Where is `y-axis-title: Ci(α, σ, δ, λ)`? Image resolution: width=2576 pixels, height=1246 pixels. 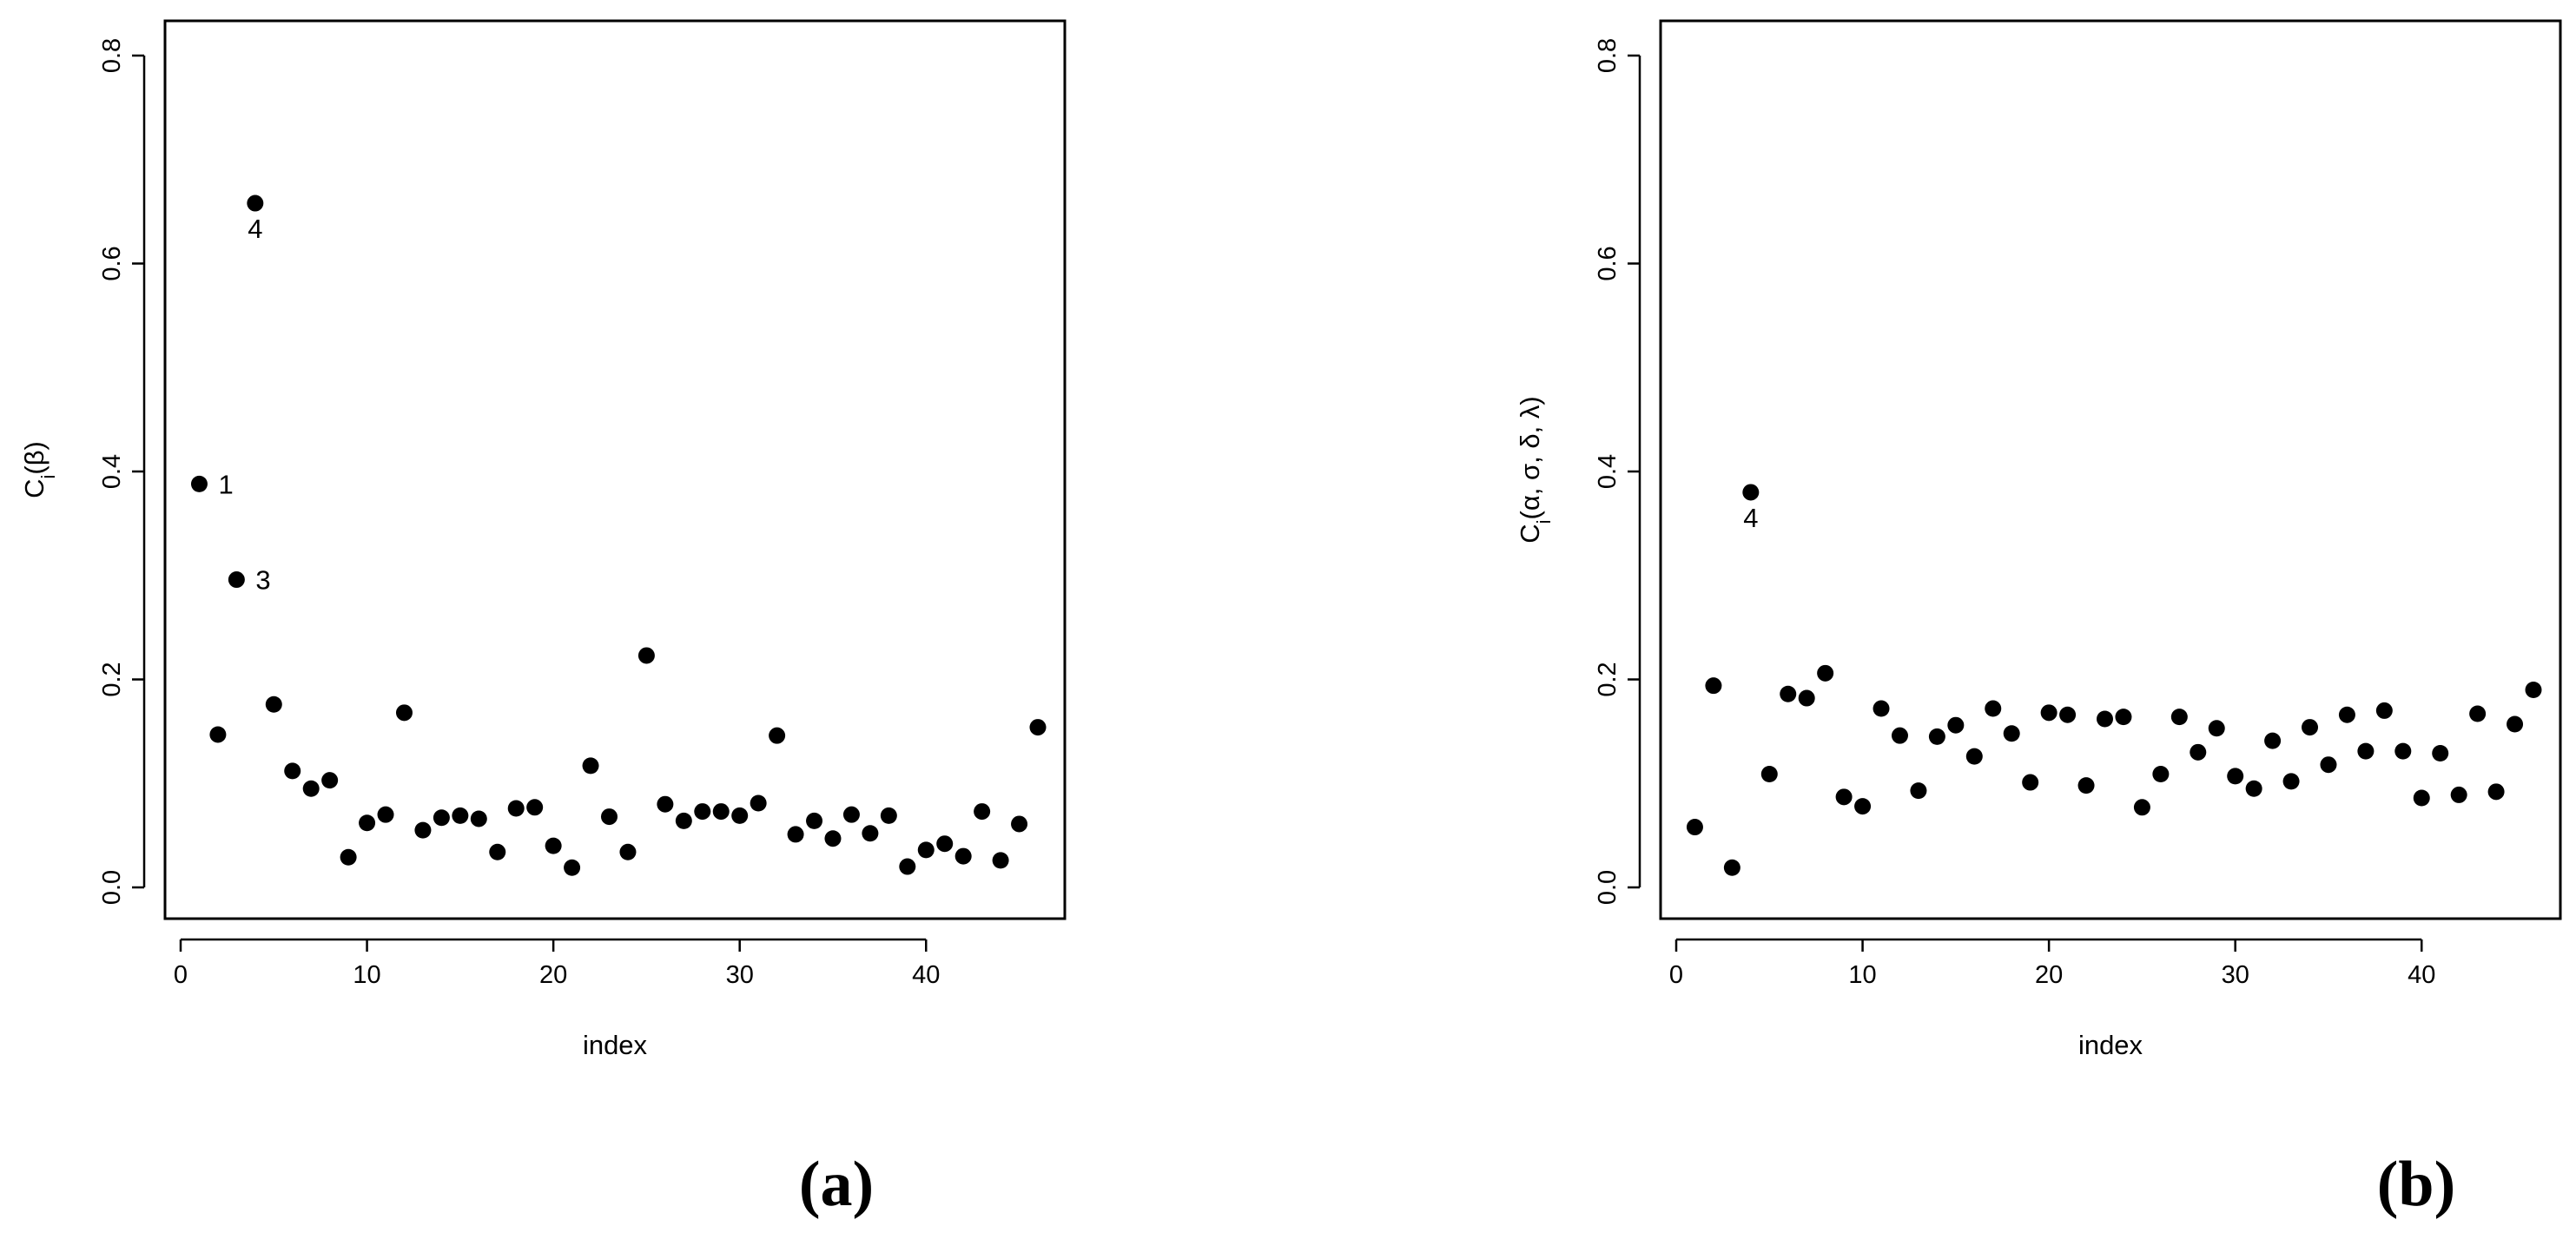
y-axis-title: Ci(α, σ, δ, λ) is located at coordinates (1535, 470).